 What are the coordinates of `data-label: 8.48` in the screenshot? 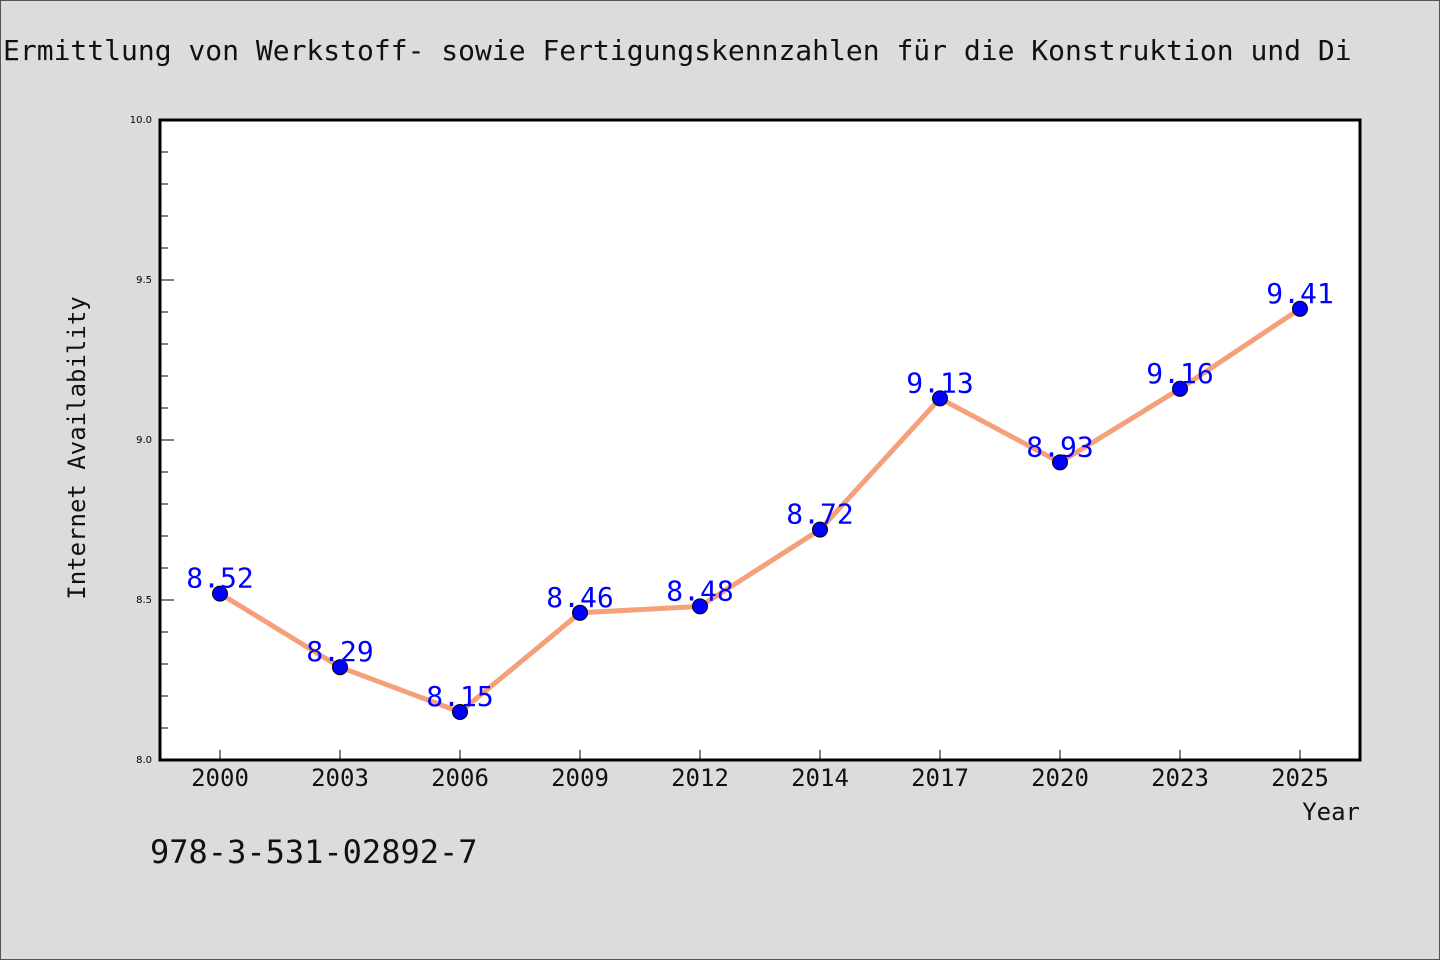 It's located at (699, 590).